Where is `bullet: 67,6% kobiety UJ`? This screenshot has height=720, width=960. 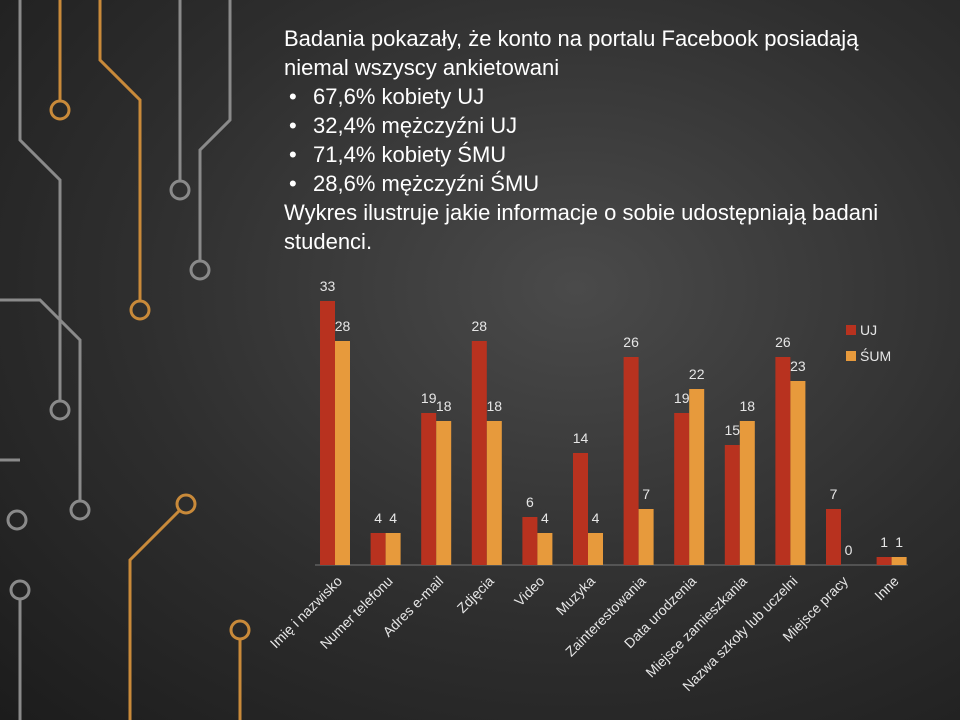 bullet: 67,6% kobiety UJ is located at coordinates (606, 96).